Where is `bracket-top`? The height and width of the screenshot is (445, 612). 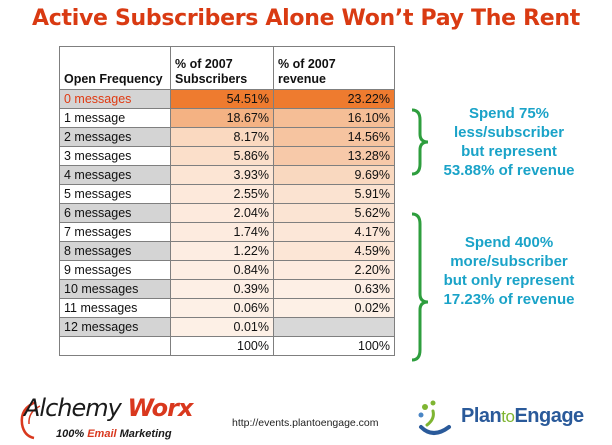
bracket-top is located at coordinates (420, 142).